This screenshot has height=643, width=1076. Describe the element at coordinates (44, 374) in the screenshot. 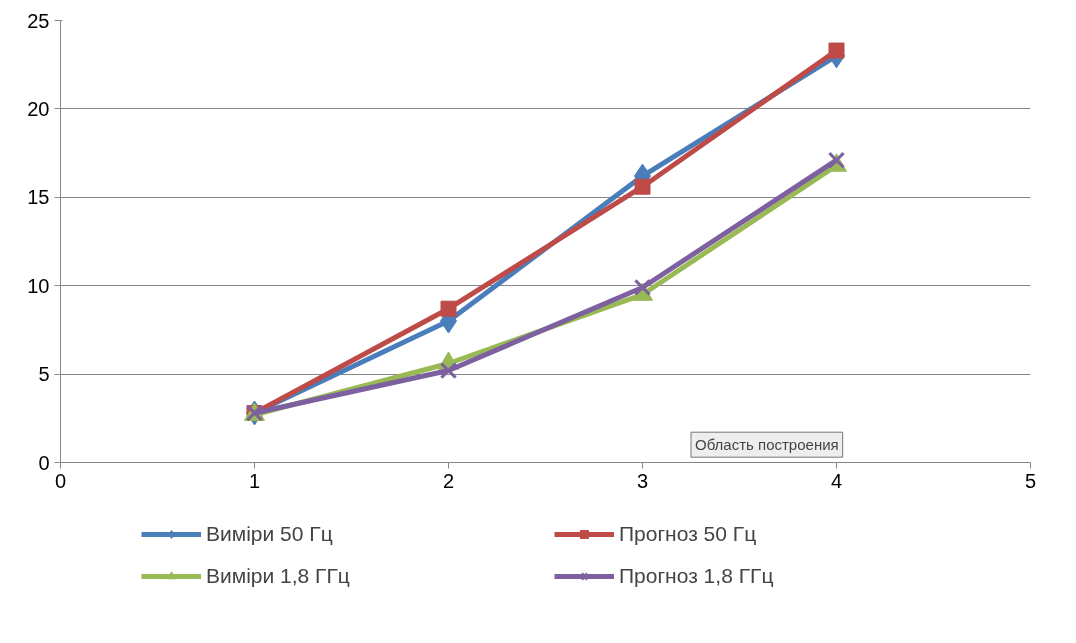

I see `y-tick-label: 5` at that location.